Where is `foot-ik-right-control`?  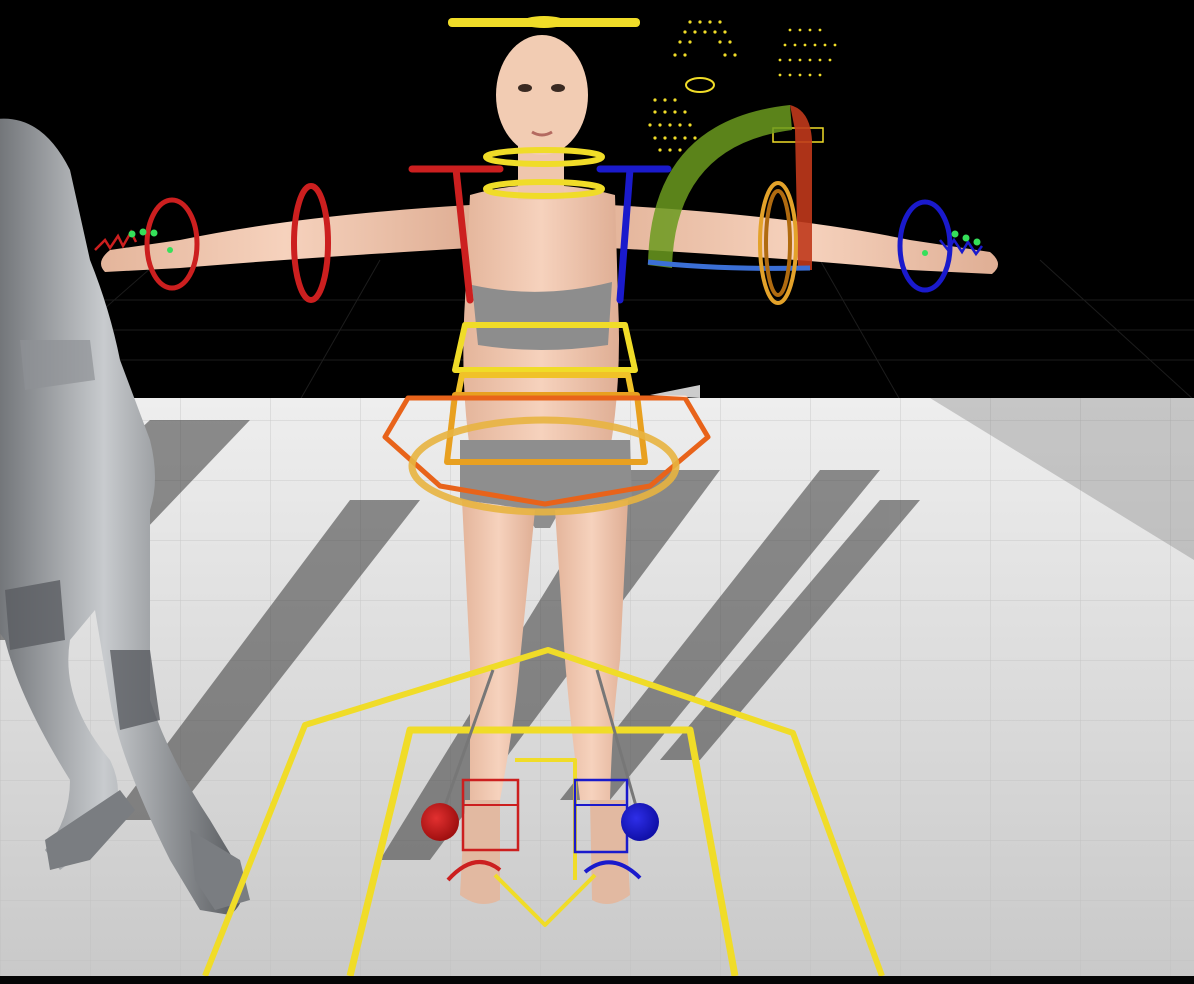
foot-ik-right-control is located at coordinates (616, 829).